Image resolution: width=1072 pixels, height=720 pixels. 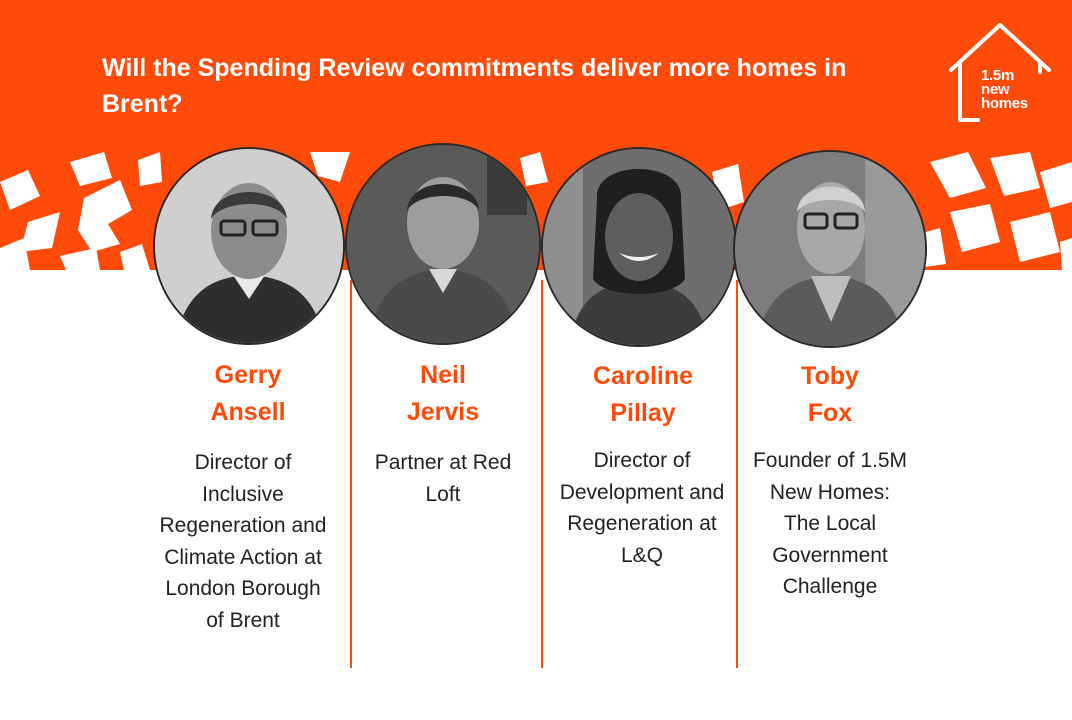 I want to click on brand-logo: 1.5m new homes, so click(x=1000, y=74).